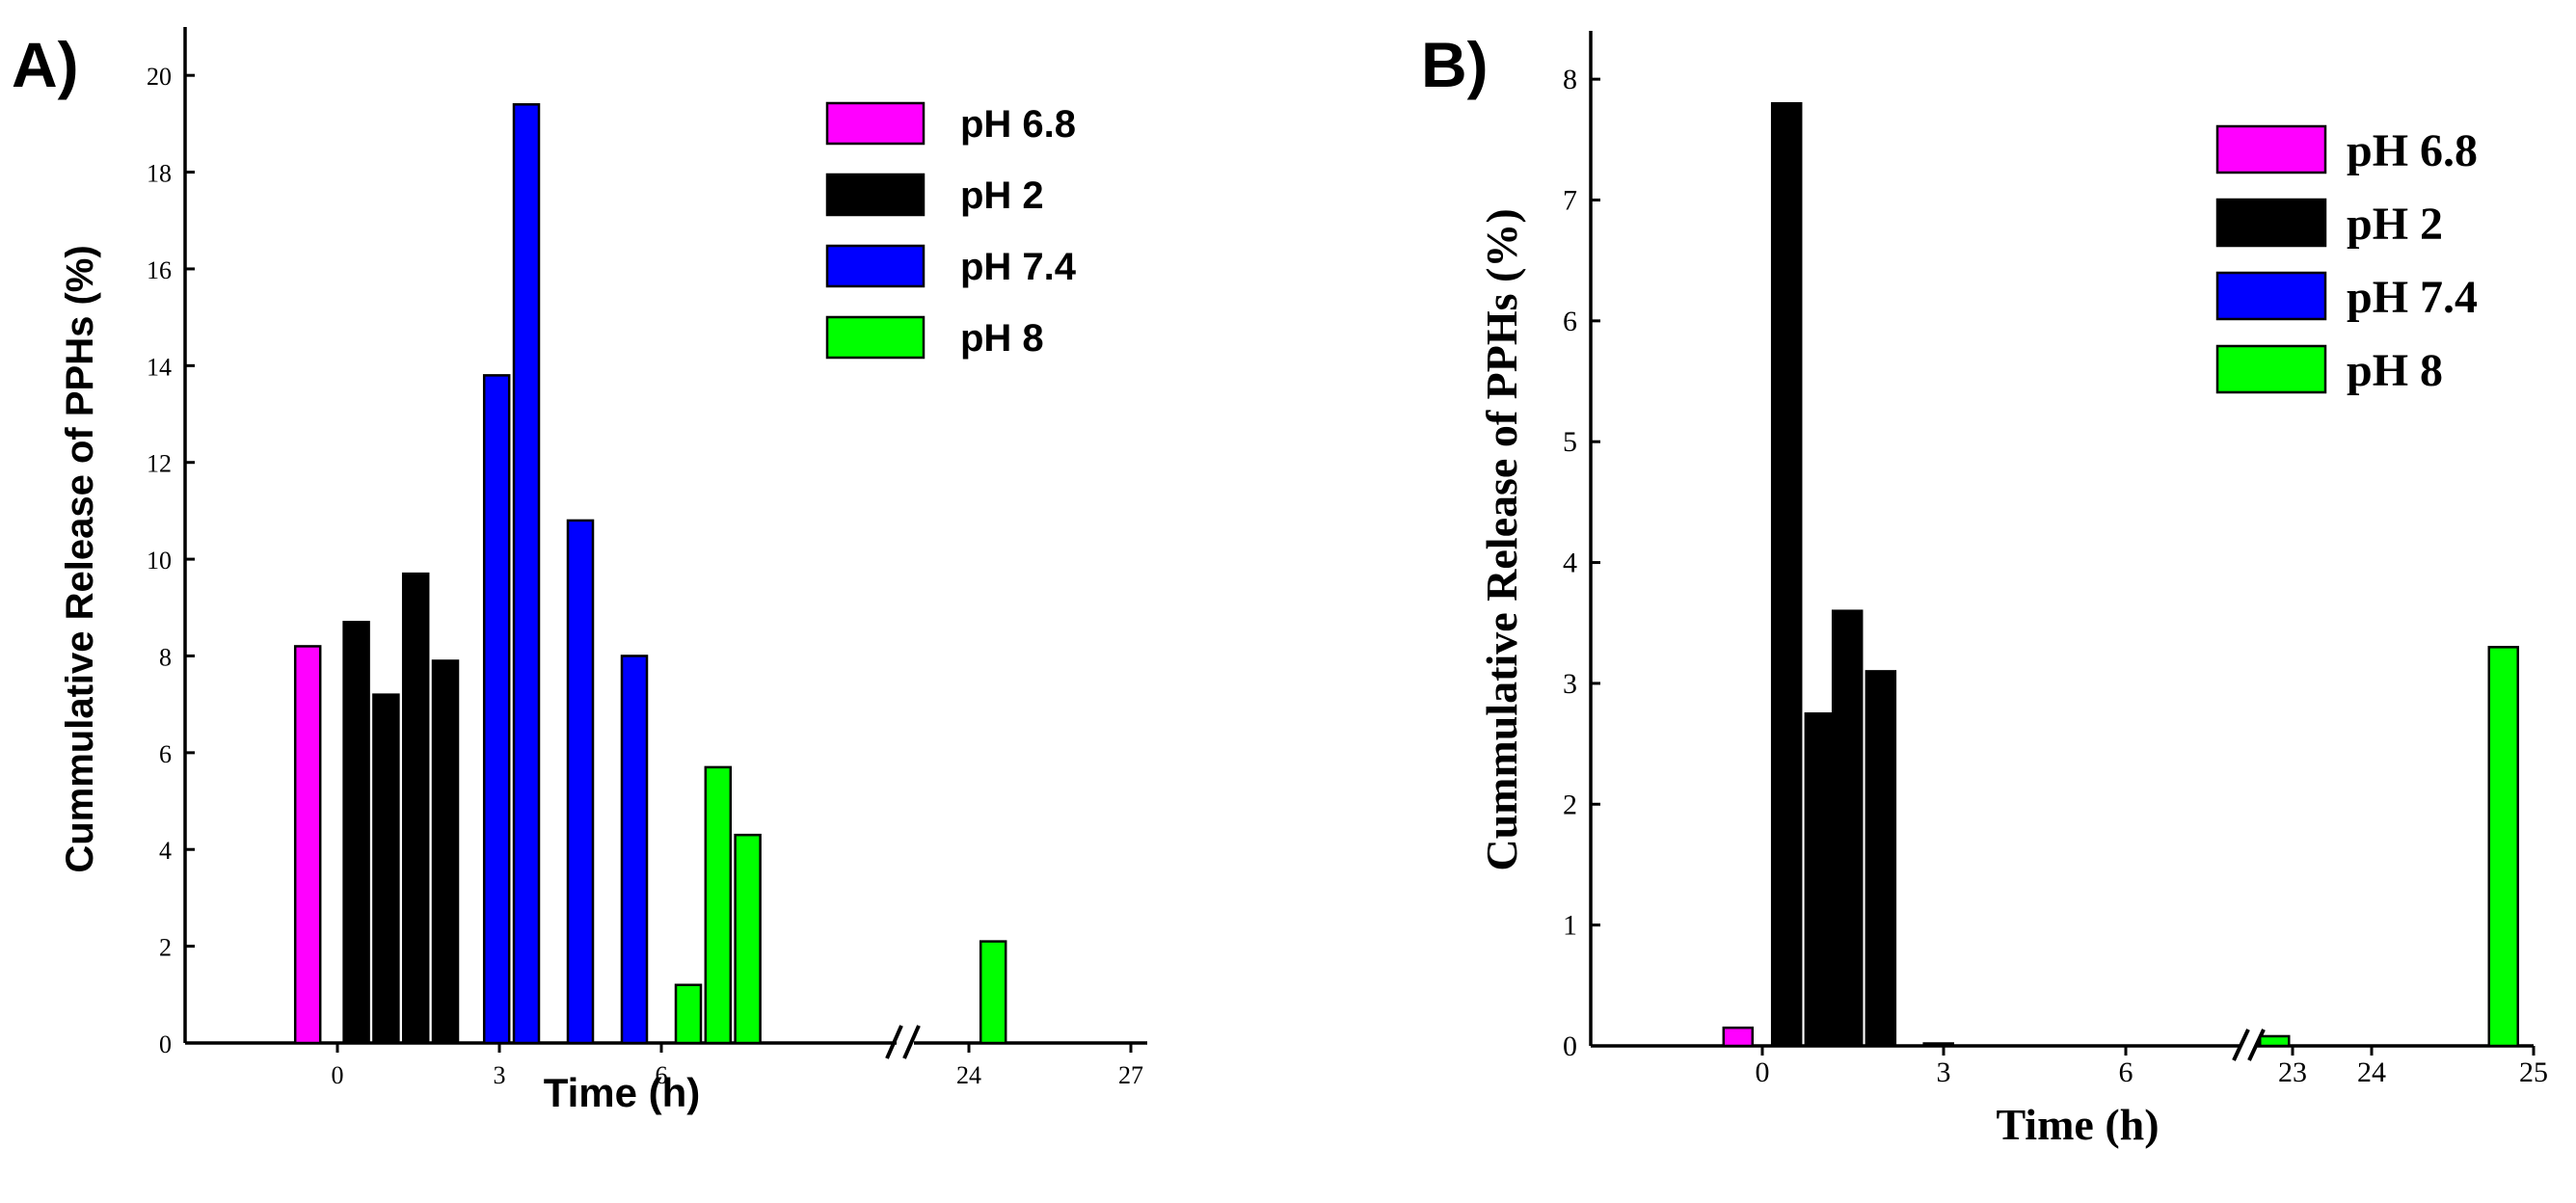 The height and width of the screenshot is (1203, 2576). I want to click on x-tick-label: 27, so click(1130, 1075).